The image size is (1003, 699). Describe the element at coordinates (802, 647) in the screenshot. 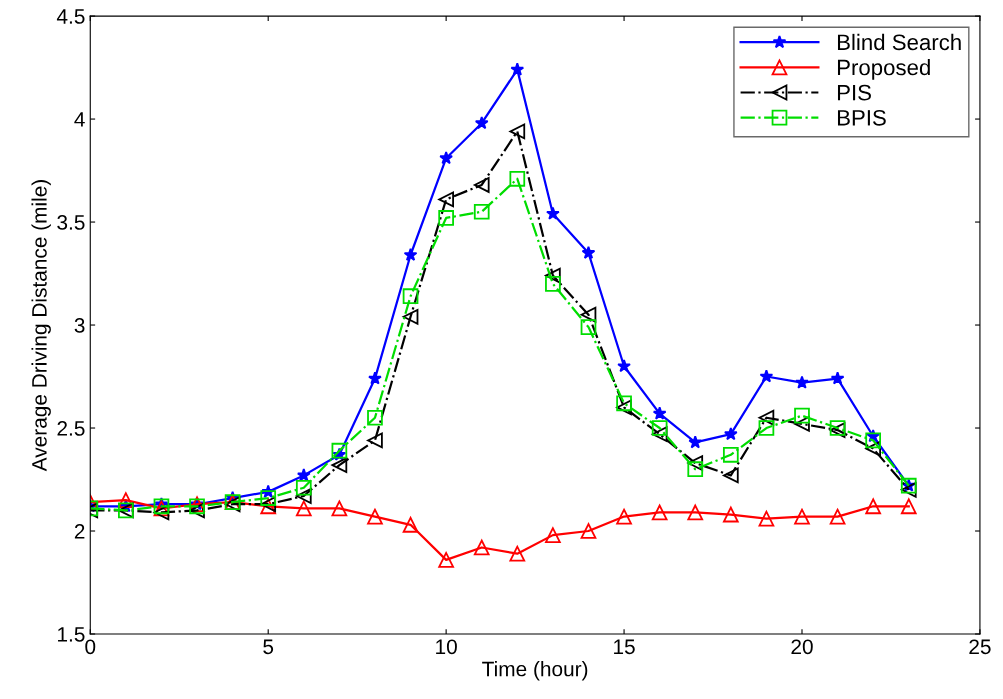

I see `x-tick-label: 20` at that location.